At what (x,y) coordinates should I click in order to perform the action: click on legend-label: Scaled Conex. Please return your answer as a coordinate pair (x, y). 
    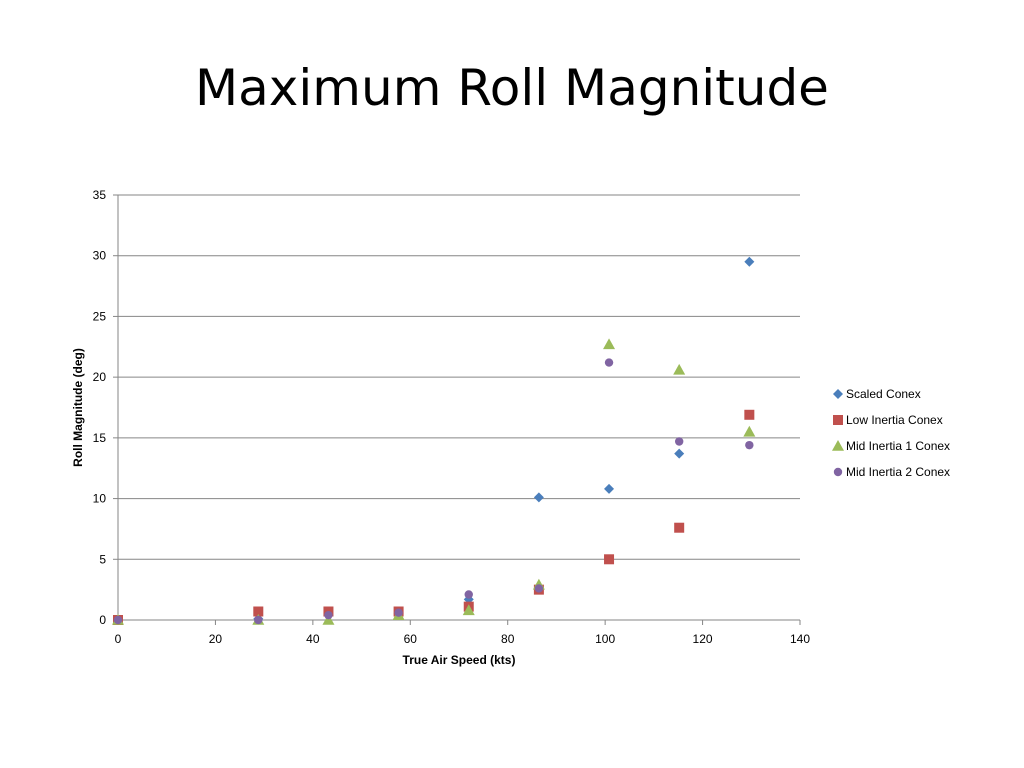
    Looking at the image, I should click on (883, 394).